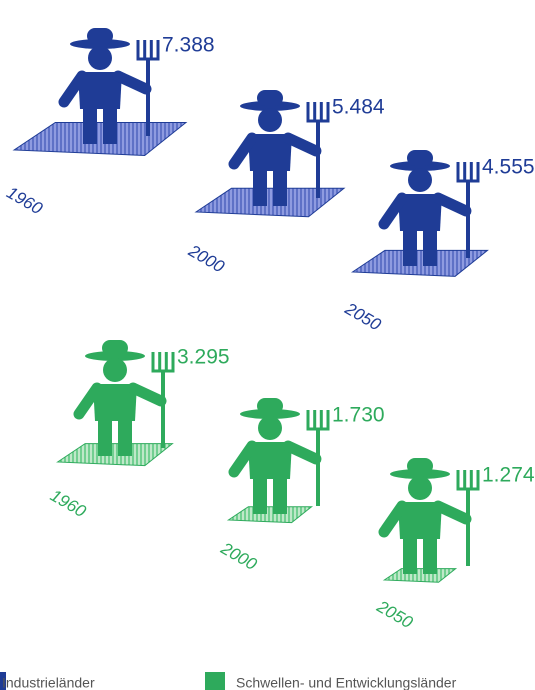 The height and width of the screenshot is (690, 535). I want to click on value-label: 7.388, so click(188, 45).